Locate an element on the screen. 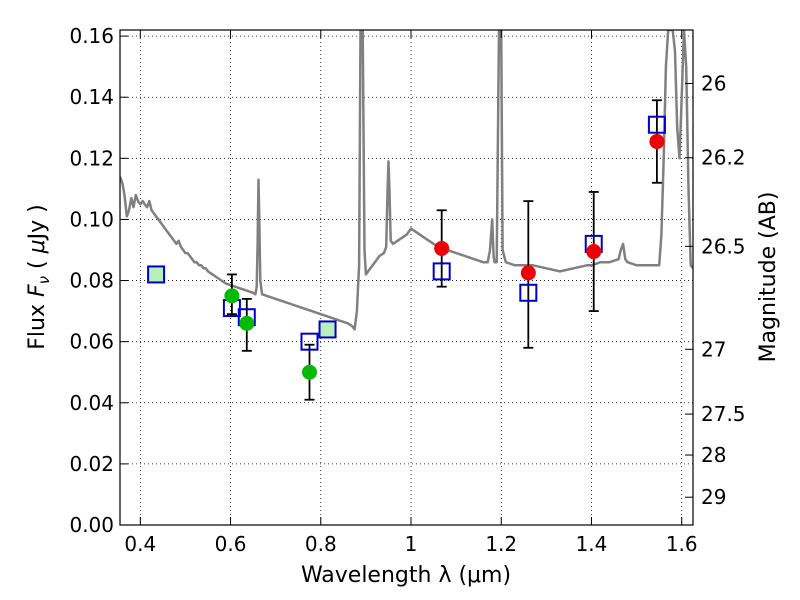 The image size is (800, 600). x-tick-label: 1.2 is located at coordinates (501, 544).